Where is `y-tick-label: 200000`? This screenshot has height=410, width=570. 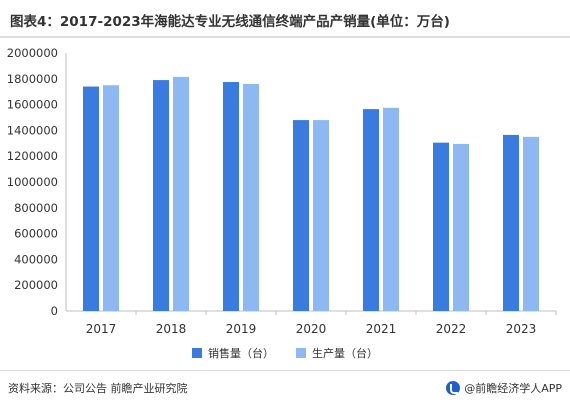 y-tick-label: 200000 is located at coordinates (36, 285).